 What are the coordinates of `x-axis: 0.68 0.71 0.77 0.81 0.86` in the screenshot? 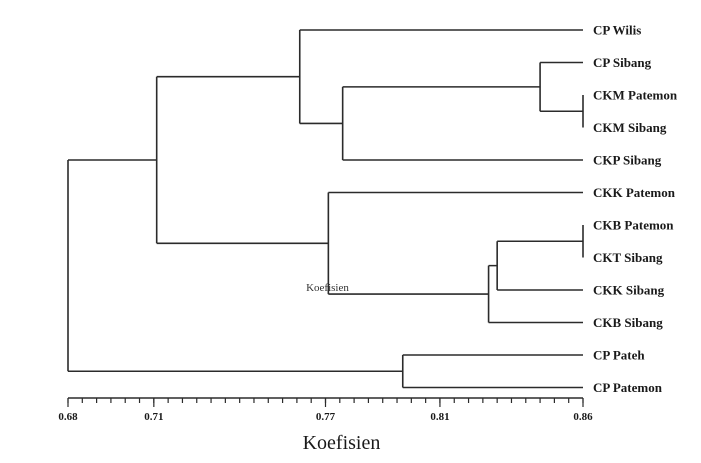 It's located at (325, 410).